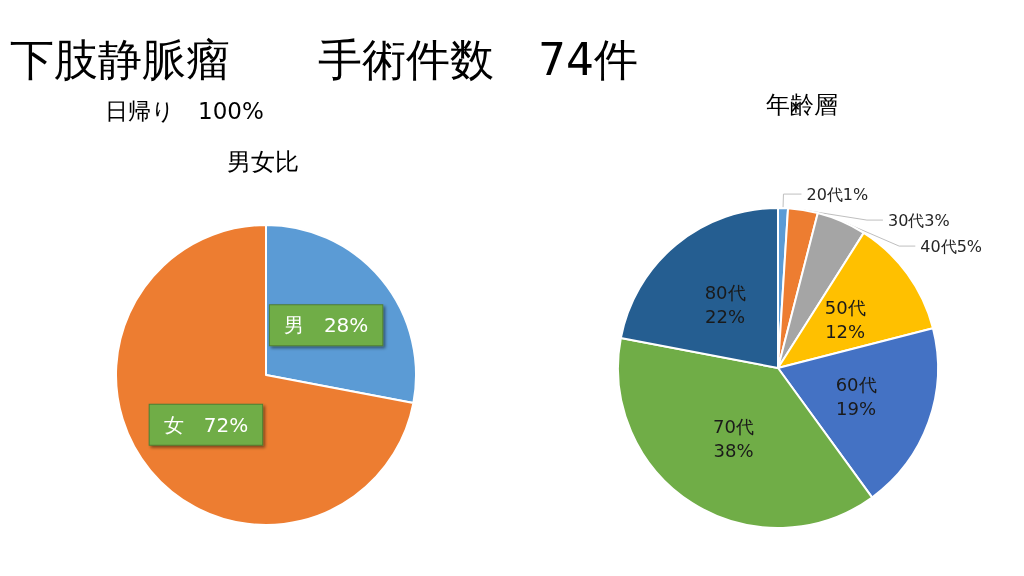 Image resolution: width=1024 pixels, height=576 pixels. What do you see at coordinates (918, 220) in the screenshot?
I see `slice-label: 30代3%` at bounding box center [918, 220].